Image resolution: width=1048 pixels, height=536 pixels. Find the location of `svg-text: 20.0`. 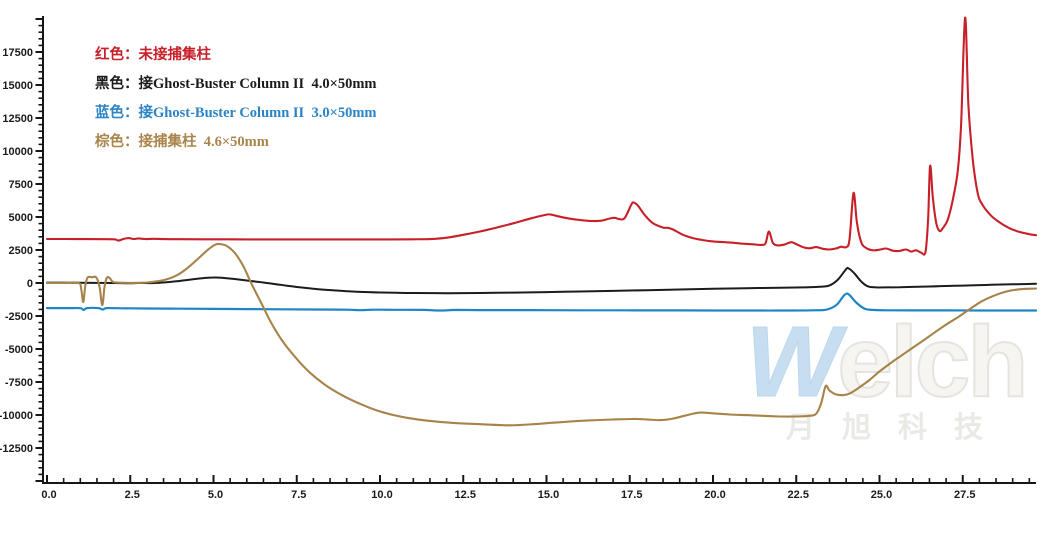

svg-text: 20.0 is located at coordinates (714, 495).